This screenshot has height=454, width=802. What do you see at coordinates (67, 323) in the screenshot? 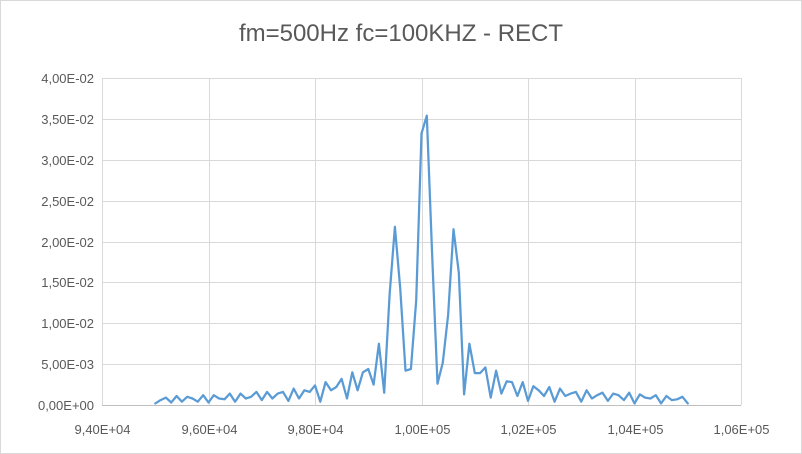
I see `y-tick-label: 1,00E-02` at bounding box center [67, 323].